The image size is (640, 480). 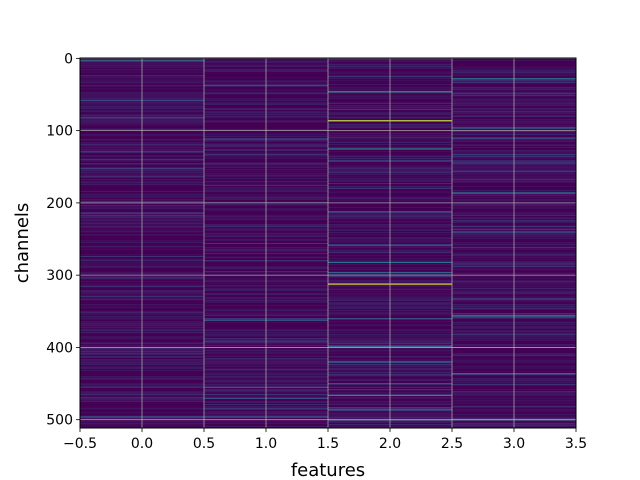 I want to click on y-axis-label: channels, so click(x=22, y=243).